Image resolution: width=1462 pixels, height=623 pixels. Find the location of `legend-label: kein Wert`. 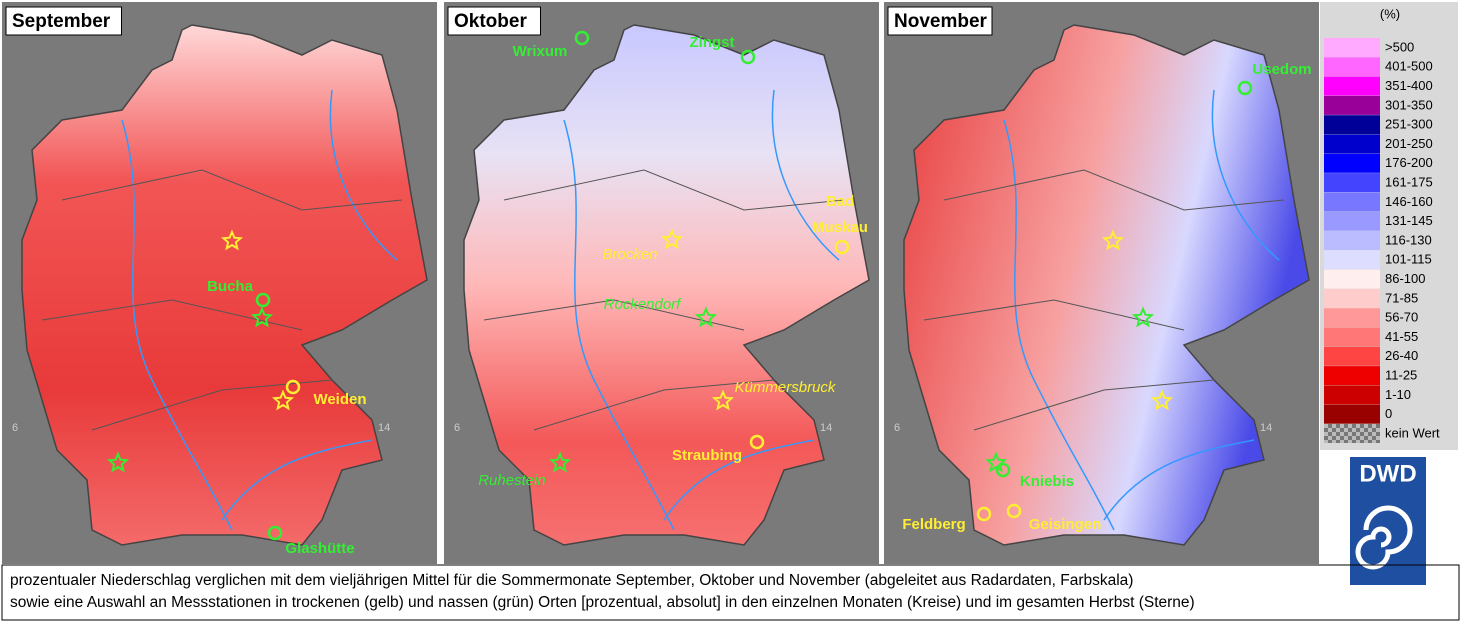

legend-label: kein Wert is located at coordinates (1412, 432).